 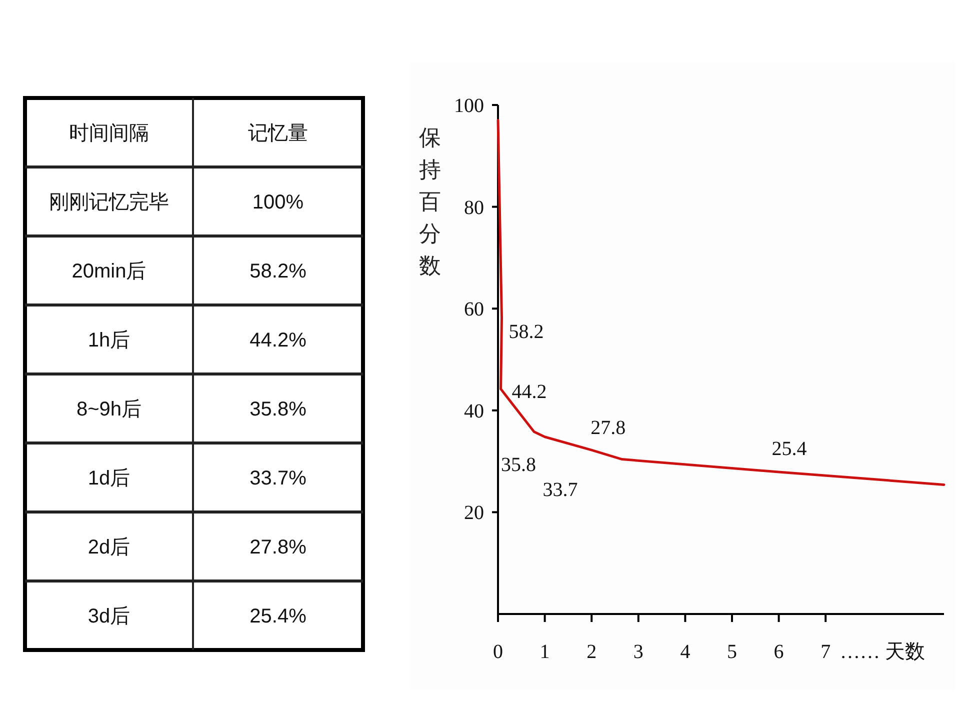 I want to click on annotation: 44.2, so click(x=529, y=392).